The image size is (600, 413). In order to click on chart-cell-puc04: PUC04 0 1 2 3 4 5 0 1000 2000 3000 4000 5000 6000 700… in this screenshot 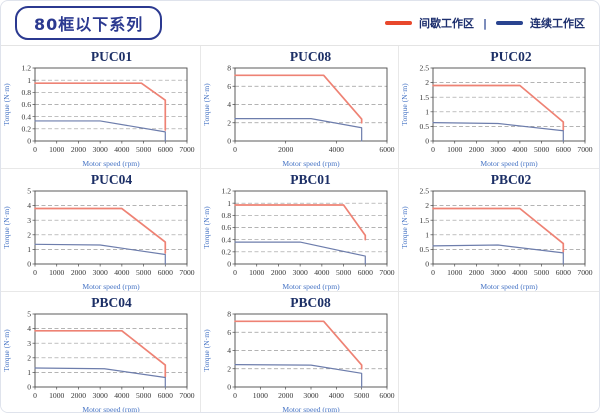, I will do `click(101, 230)`.